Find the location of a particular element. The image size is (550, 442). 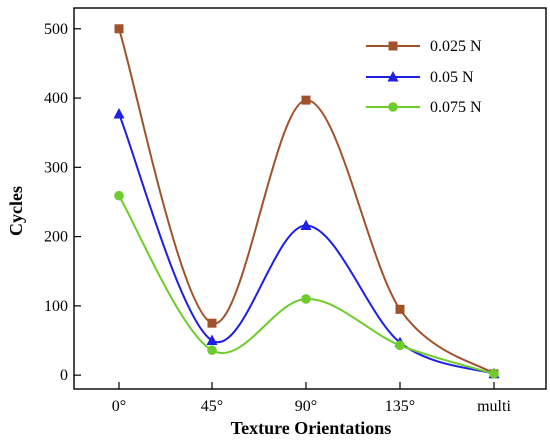

x-tick-label: 0° is located at coordinates (119, 406).